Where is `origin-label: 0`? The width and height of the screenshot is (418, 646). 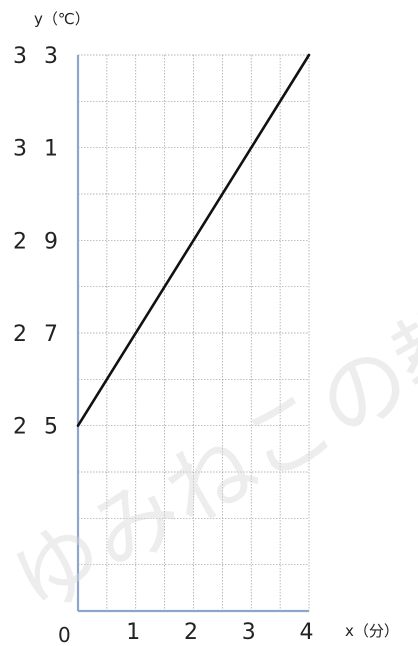 origin-label: 0 is located at coordinates (64, 634).